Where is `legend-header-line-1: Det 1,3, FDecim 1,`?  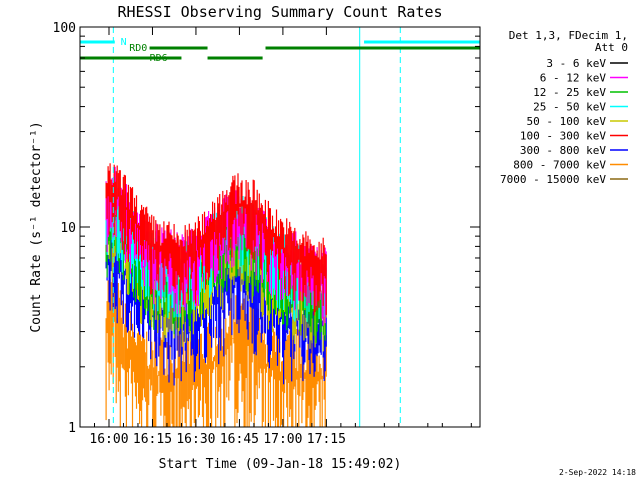
legend-header-line-1: Det 1,3, FDecim 1, is located at coordinates (568, 35).